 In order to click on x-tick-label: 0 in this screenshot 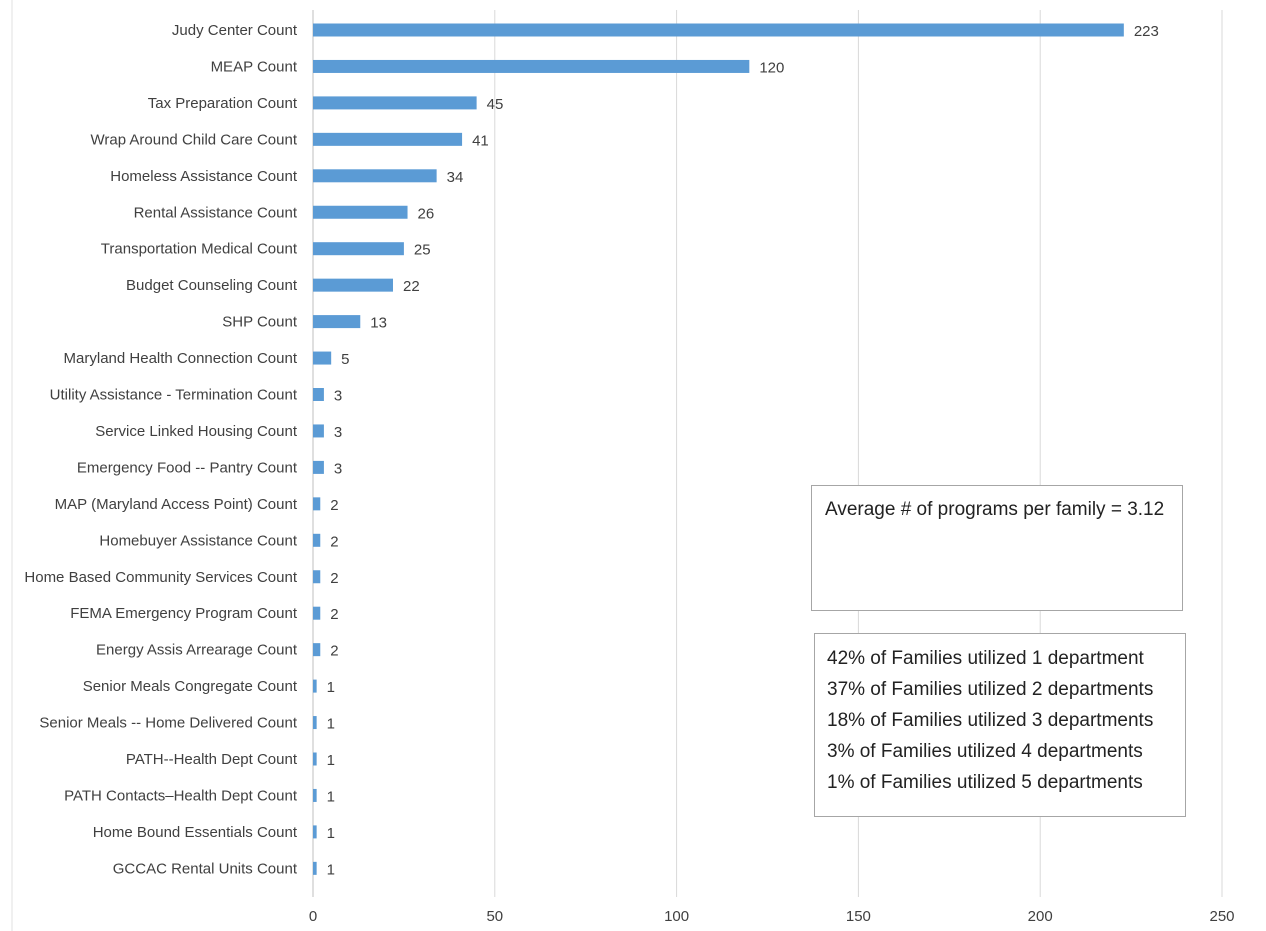, I will do `click(313, 916)`.